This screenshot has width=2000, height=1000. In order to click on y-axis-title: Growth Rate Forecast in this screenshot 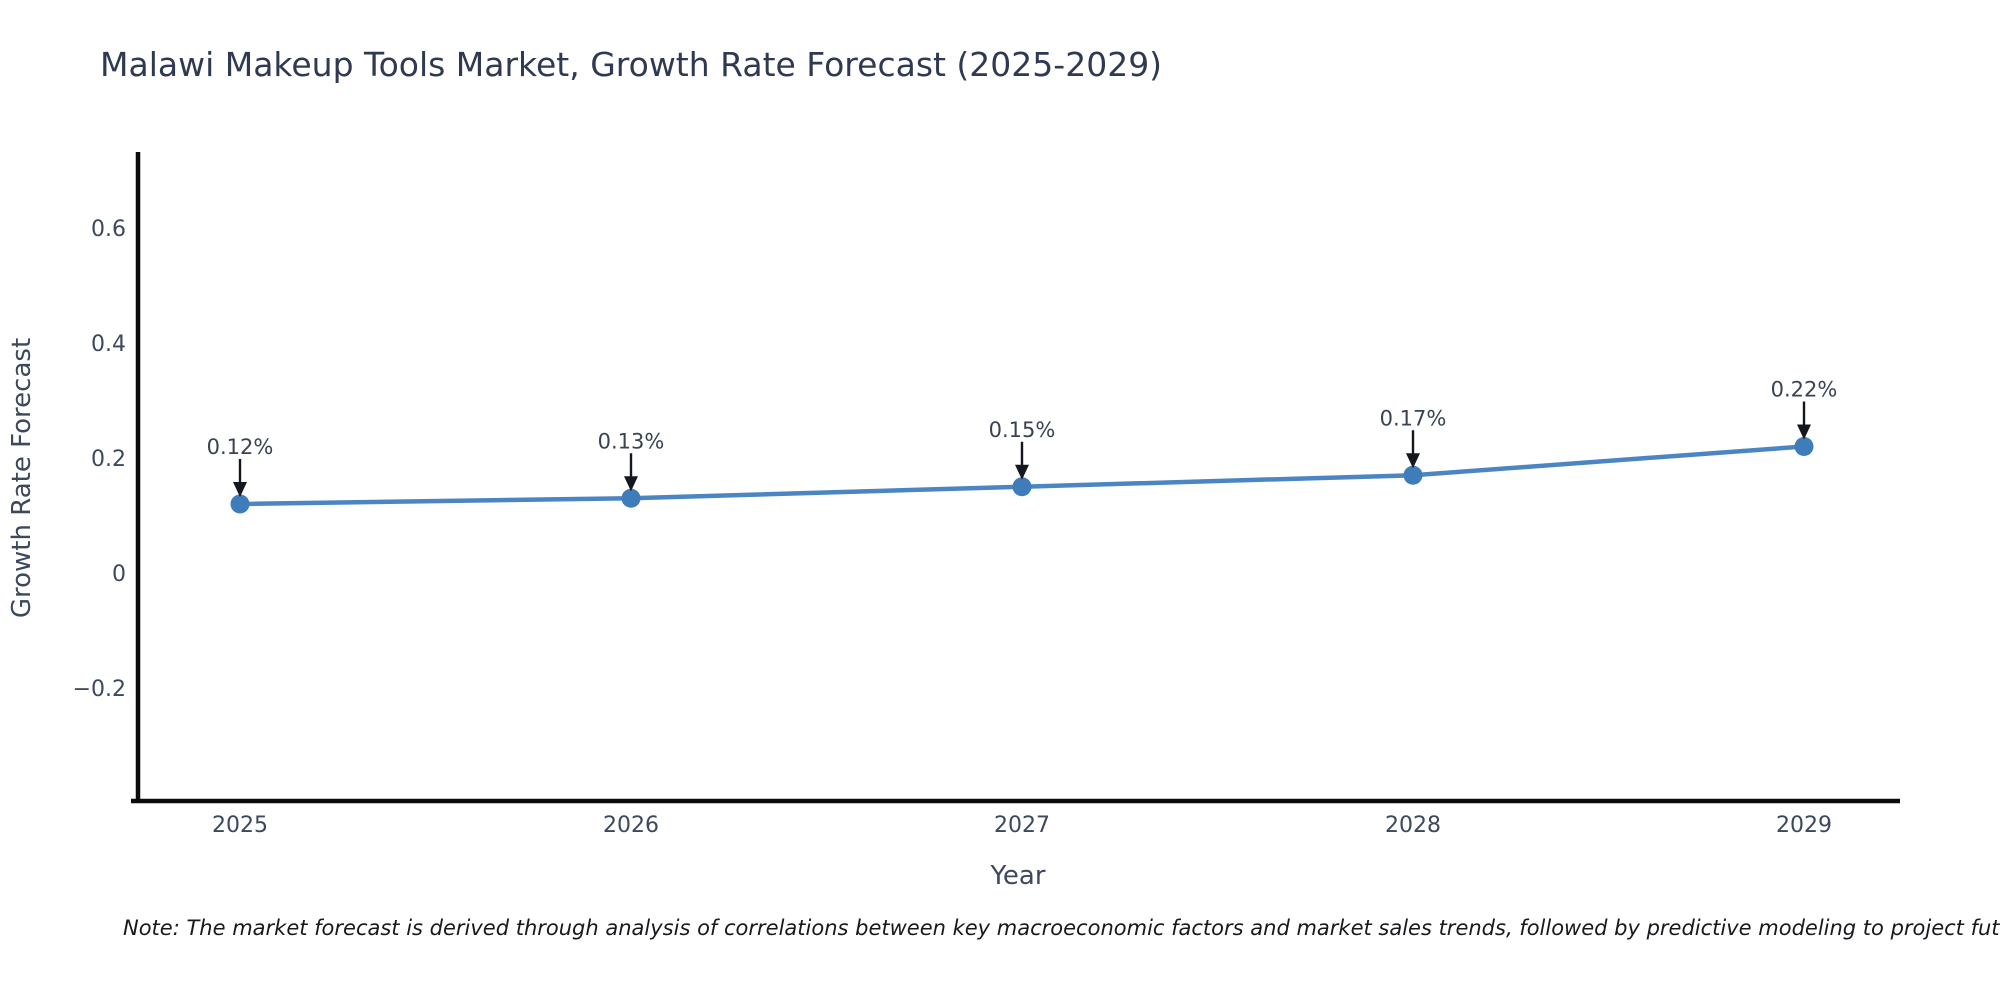, I will do `click(22, 478)`.